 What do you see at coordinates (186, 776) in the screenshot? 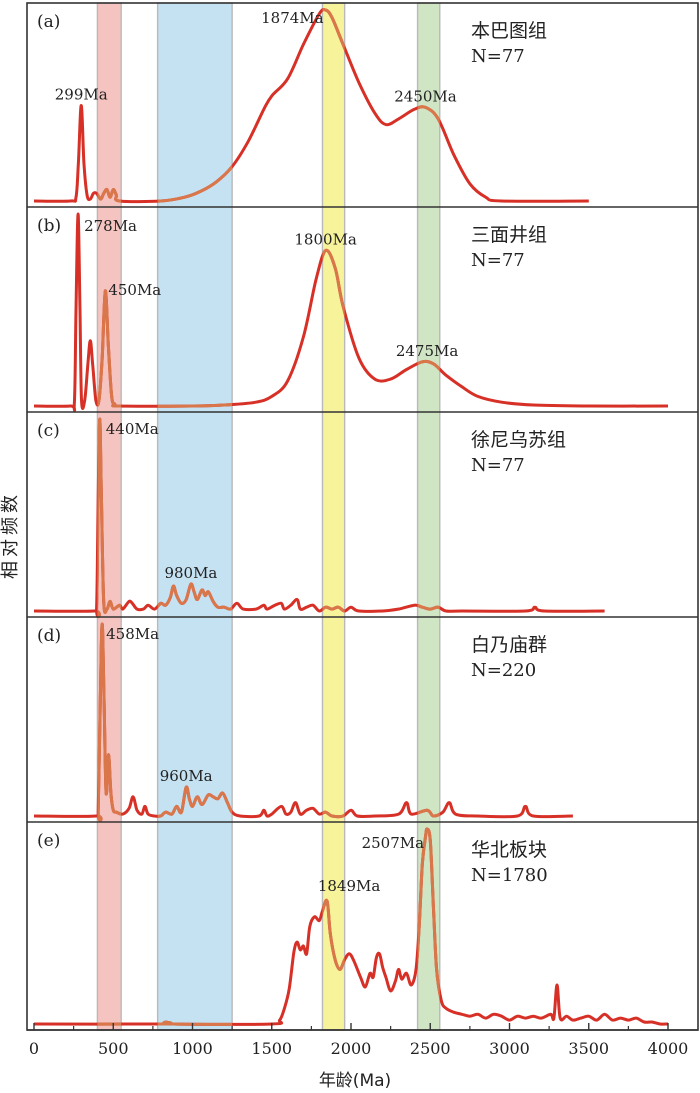
I see `peak-age-label: 960Ma` at bounding box center [186, 776].